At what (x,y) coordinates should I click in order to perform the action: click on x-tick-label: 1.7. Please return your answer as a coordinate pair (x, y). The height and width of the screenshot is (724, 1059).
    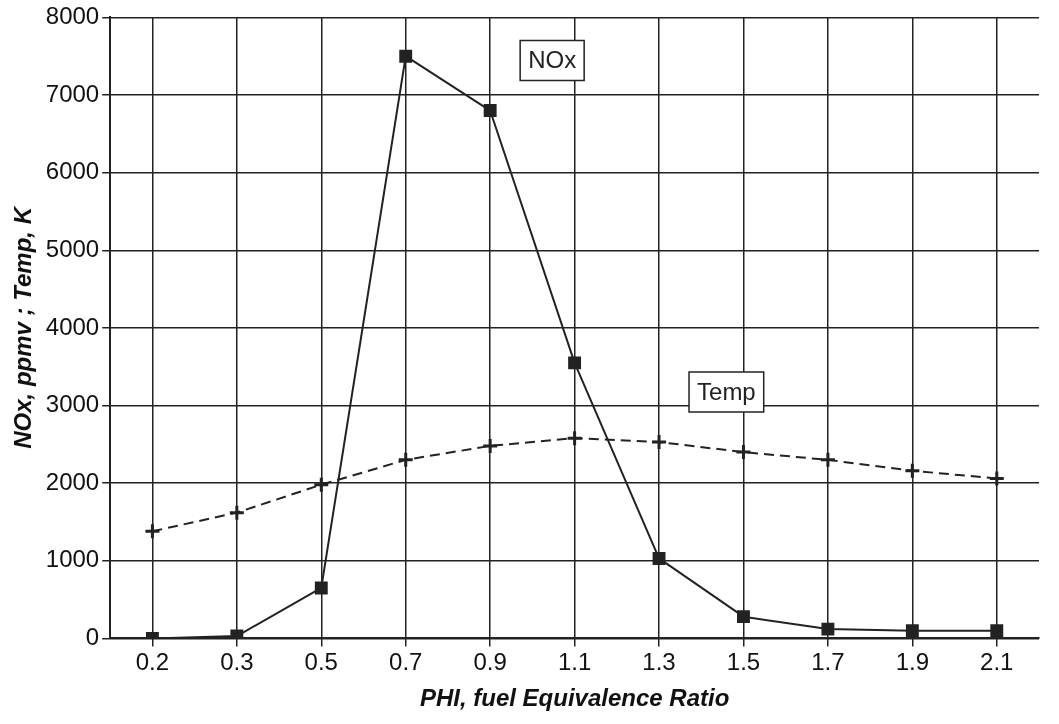
    Looking at the image, I should click on (828, 662).